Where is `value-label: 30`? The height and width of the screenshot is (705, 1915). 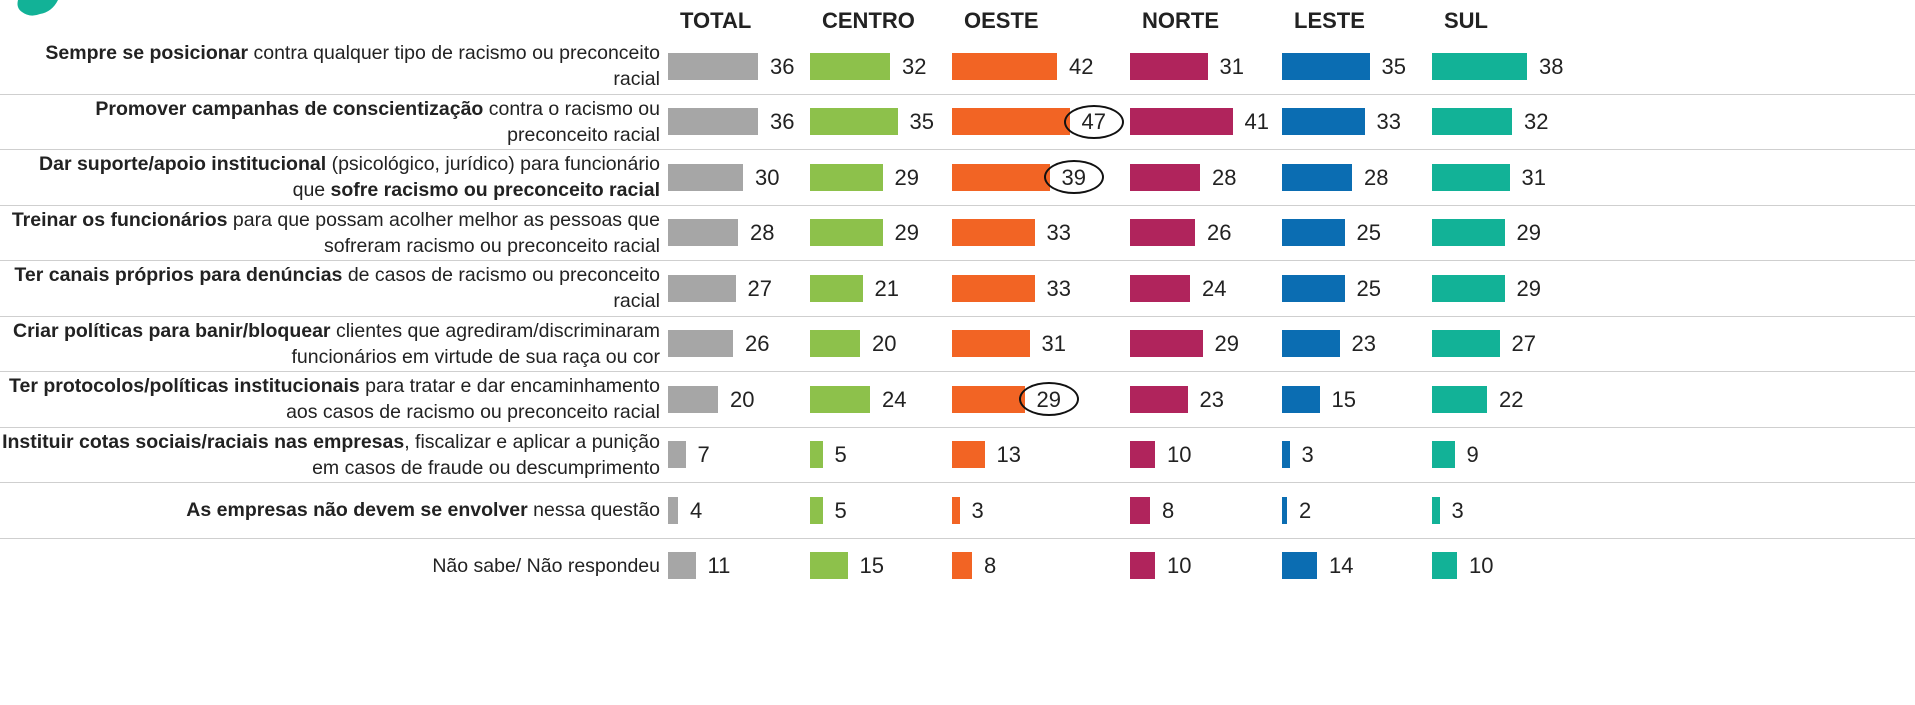 value-label: 30 is located at coordinates (767, 177).